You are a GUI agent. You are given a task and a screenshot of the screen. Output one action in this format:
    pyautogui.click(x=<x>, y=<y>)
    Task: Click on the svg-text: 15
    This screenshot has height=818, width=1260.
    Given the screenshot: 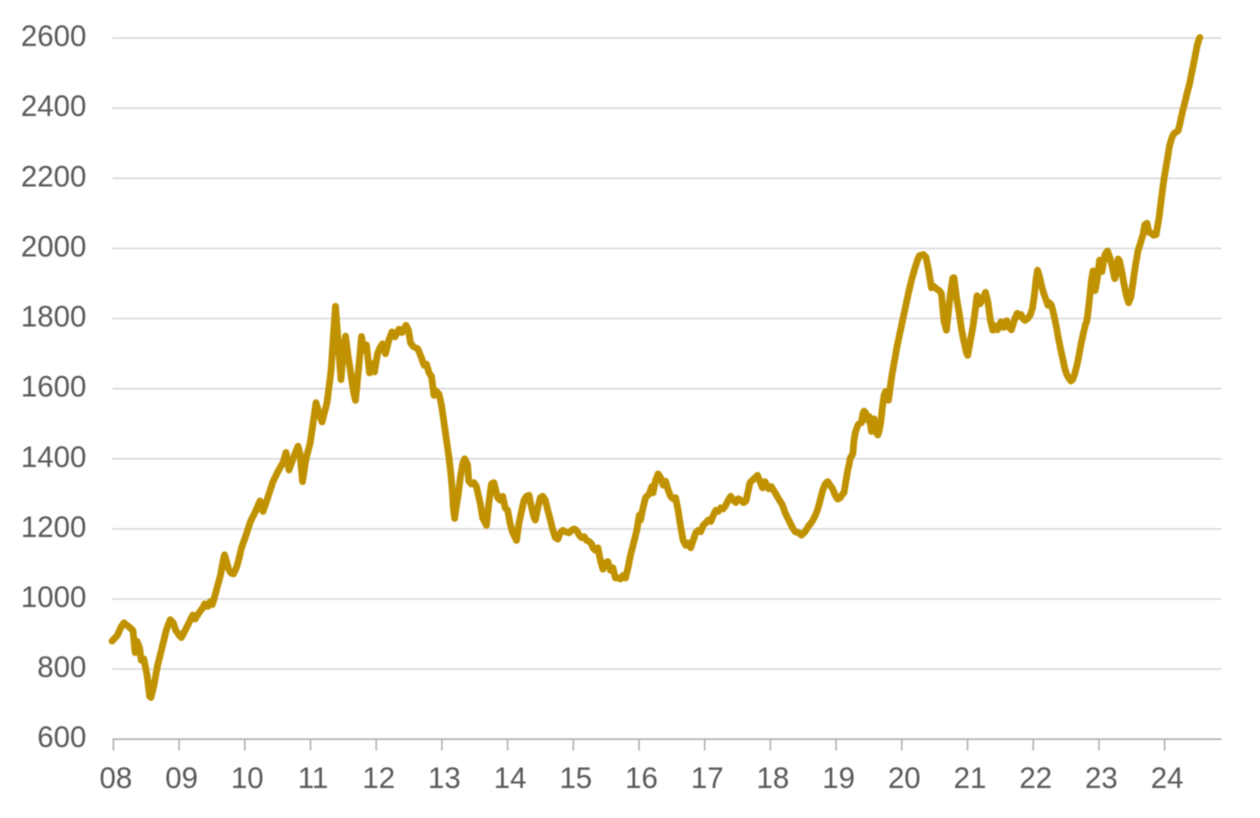 What is the action you would take?
    pyautogui.click(x=575, y=778)
    